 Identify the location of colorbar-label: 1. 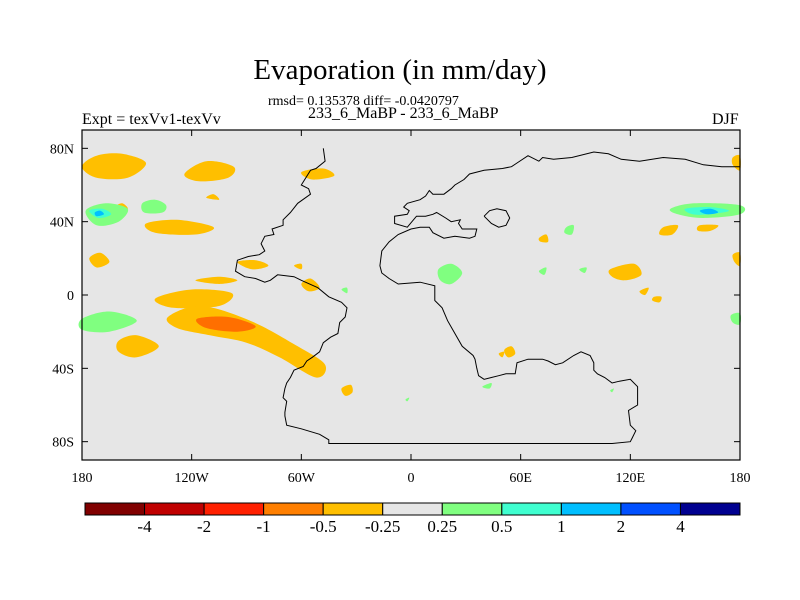
(561, 526).